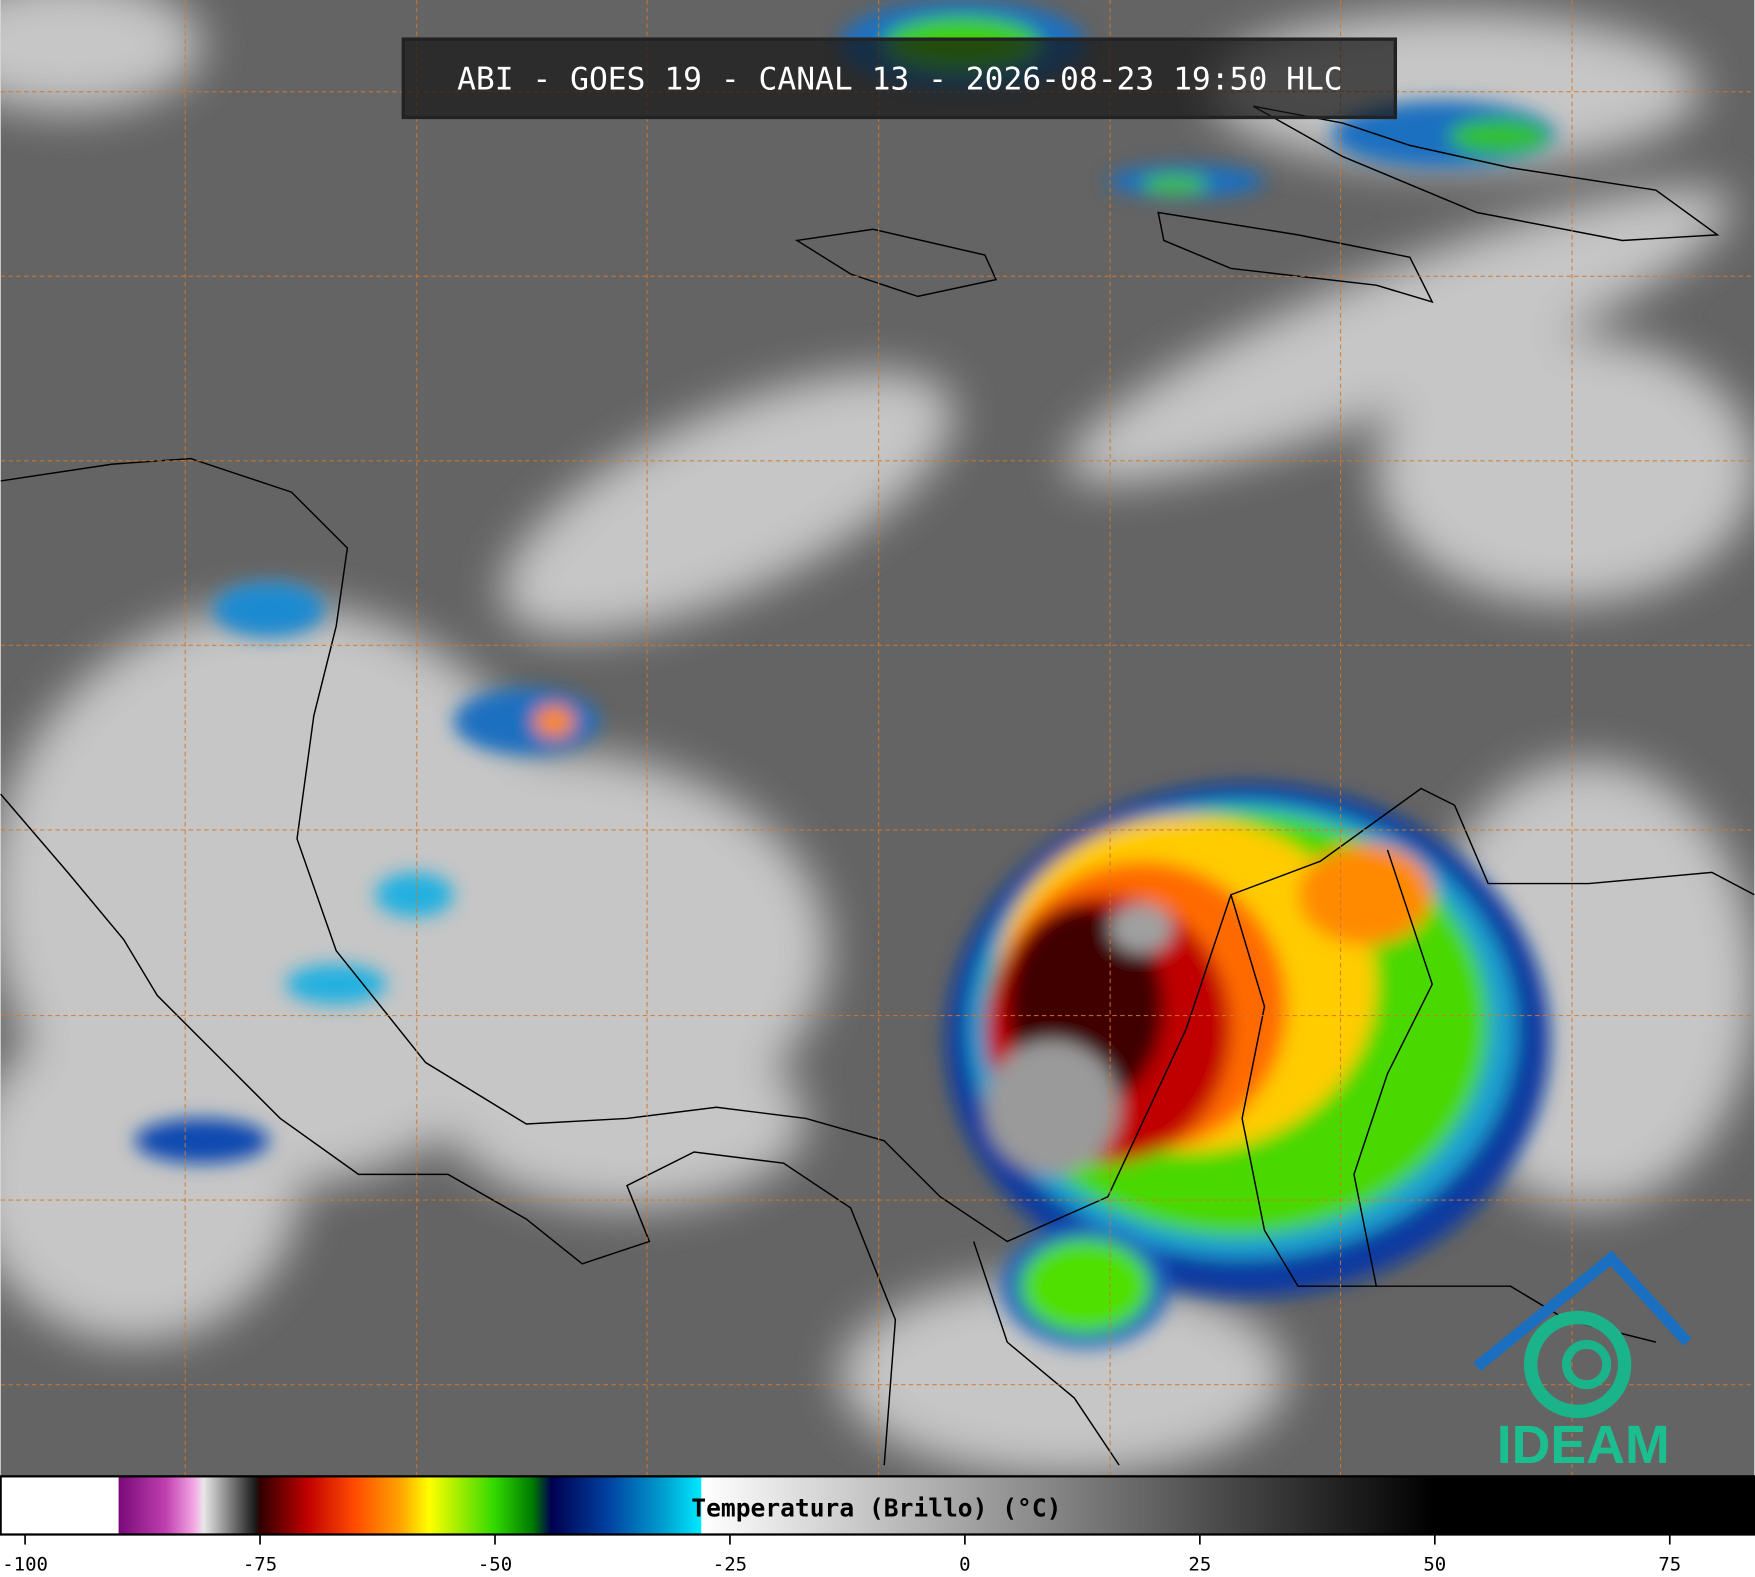  What do you see at coordinates (730, 1564) in the screenshot?
I see `colorbar-tick-label: -25` at bounding box center [730, 1564].